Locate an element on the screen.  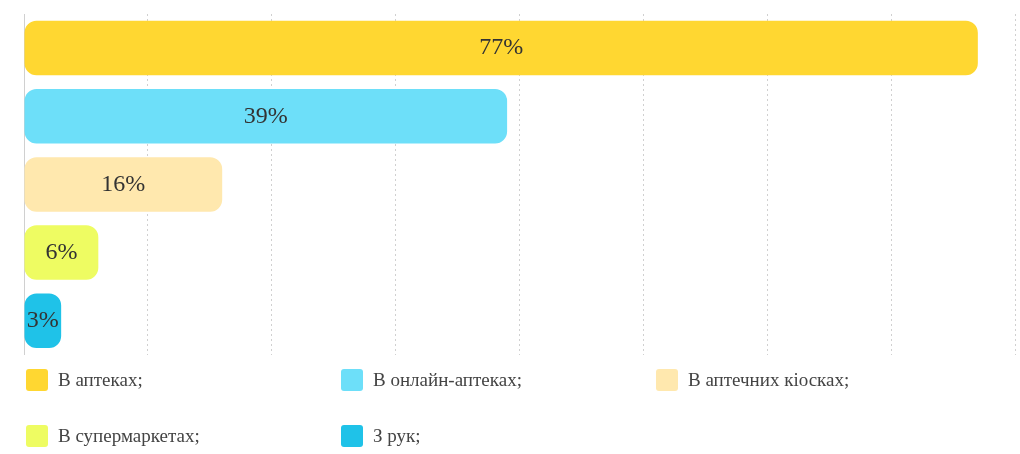
data-label: 3% is located at coordinates (42, 319).